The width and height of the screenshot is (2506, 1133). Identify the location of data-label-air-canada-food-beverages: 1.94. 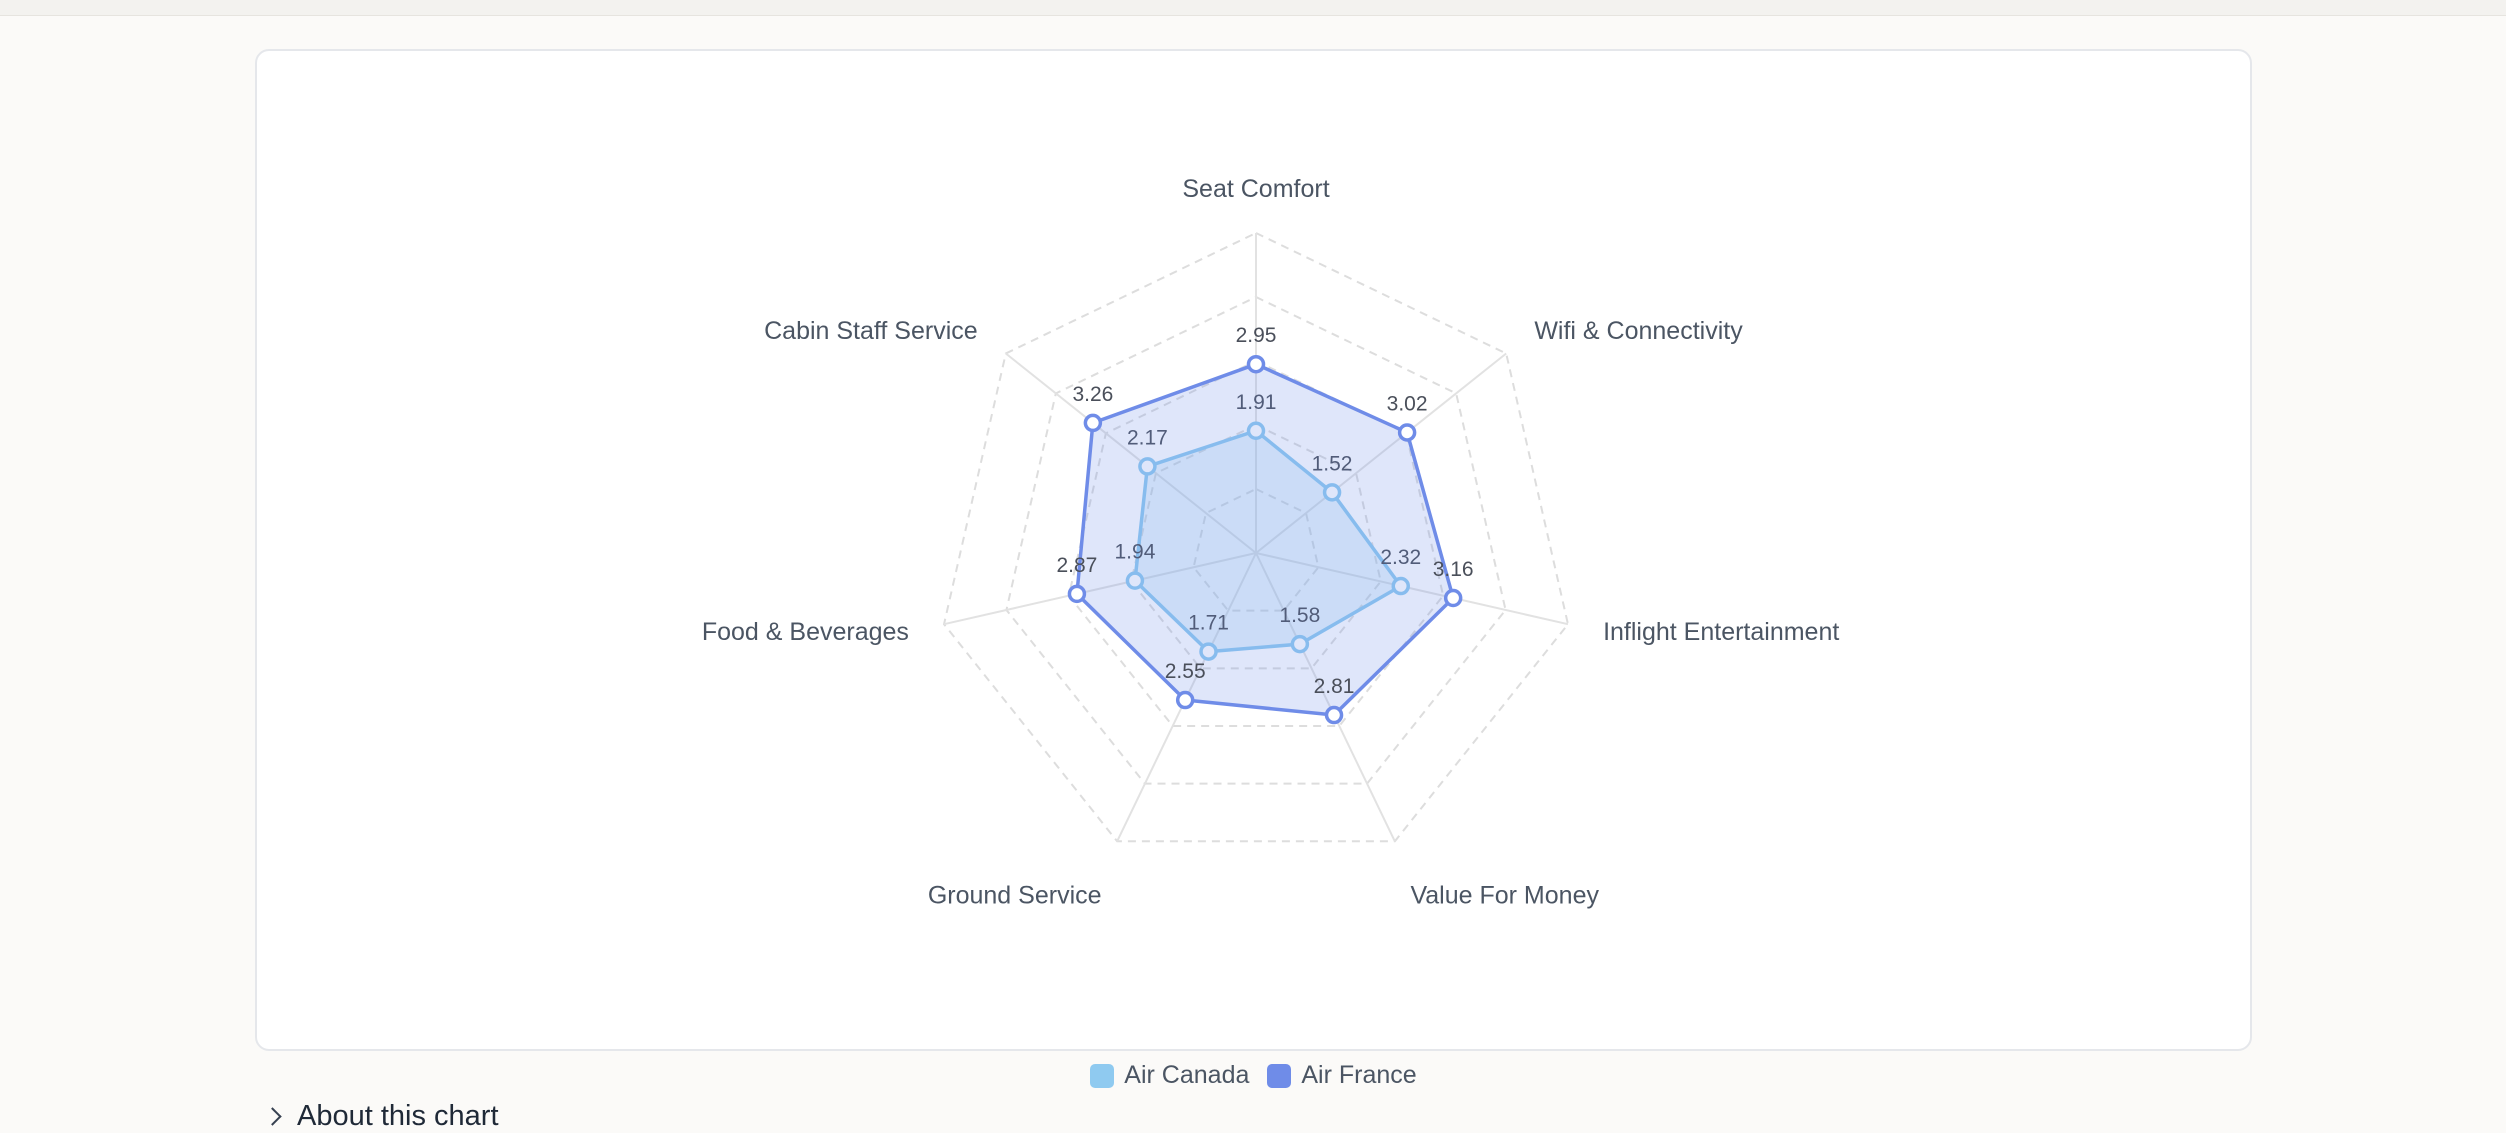
(1135, 552).